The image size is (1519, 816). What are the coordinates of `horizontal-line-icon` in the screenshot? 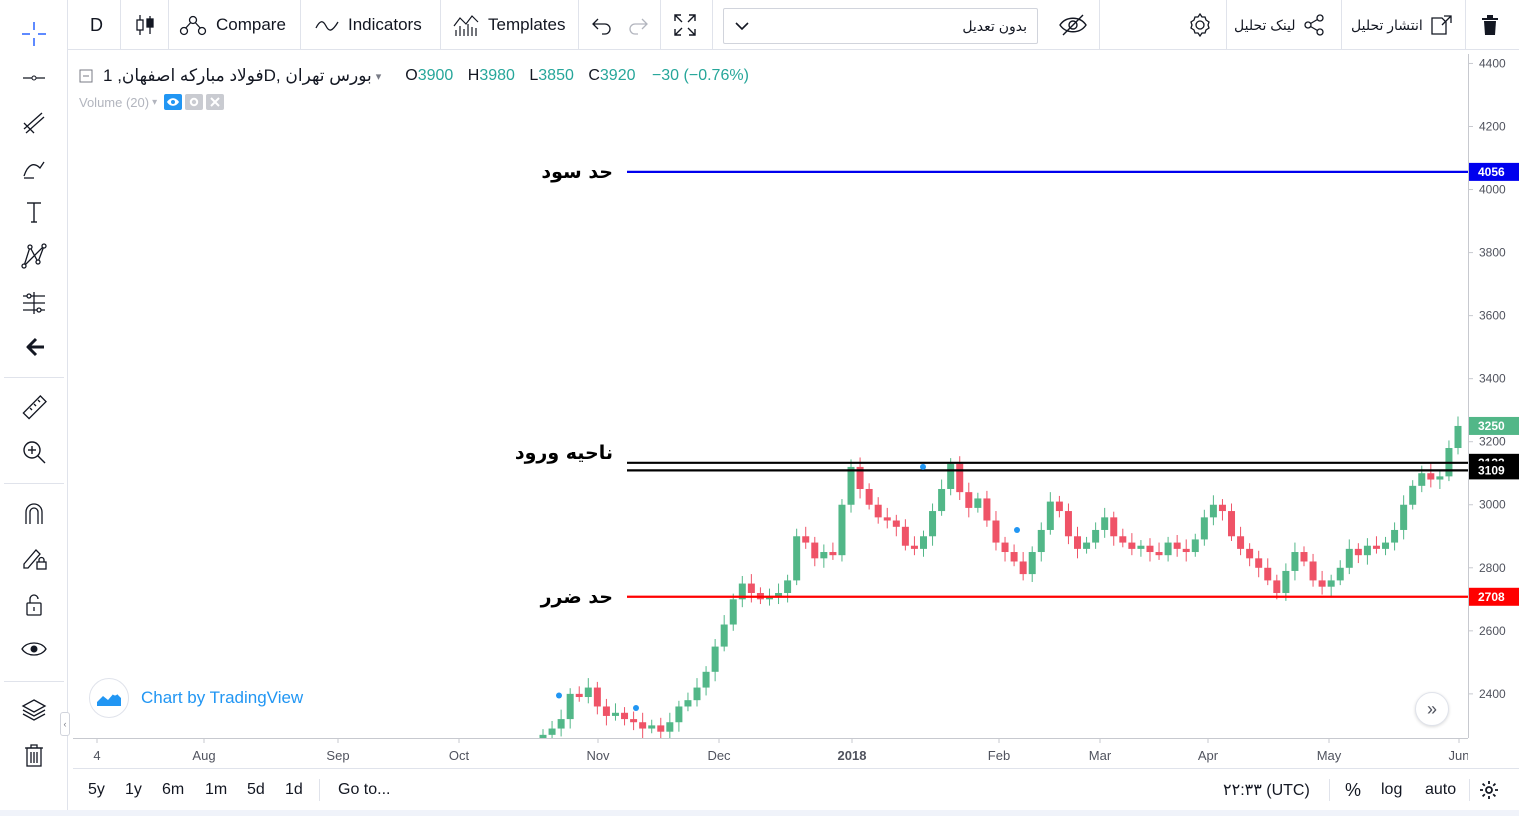 It's located at (34, 78).